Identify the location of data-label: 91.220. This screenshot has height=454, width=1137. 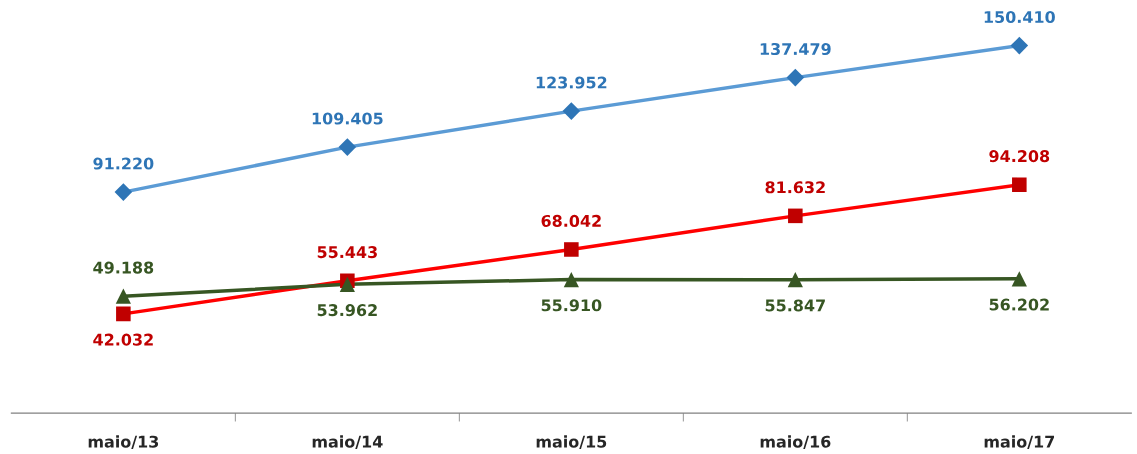
(123, 163).